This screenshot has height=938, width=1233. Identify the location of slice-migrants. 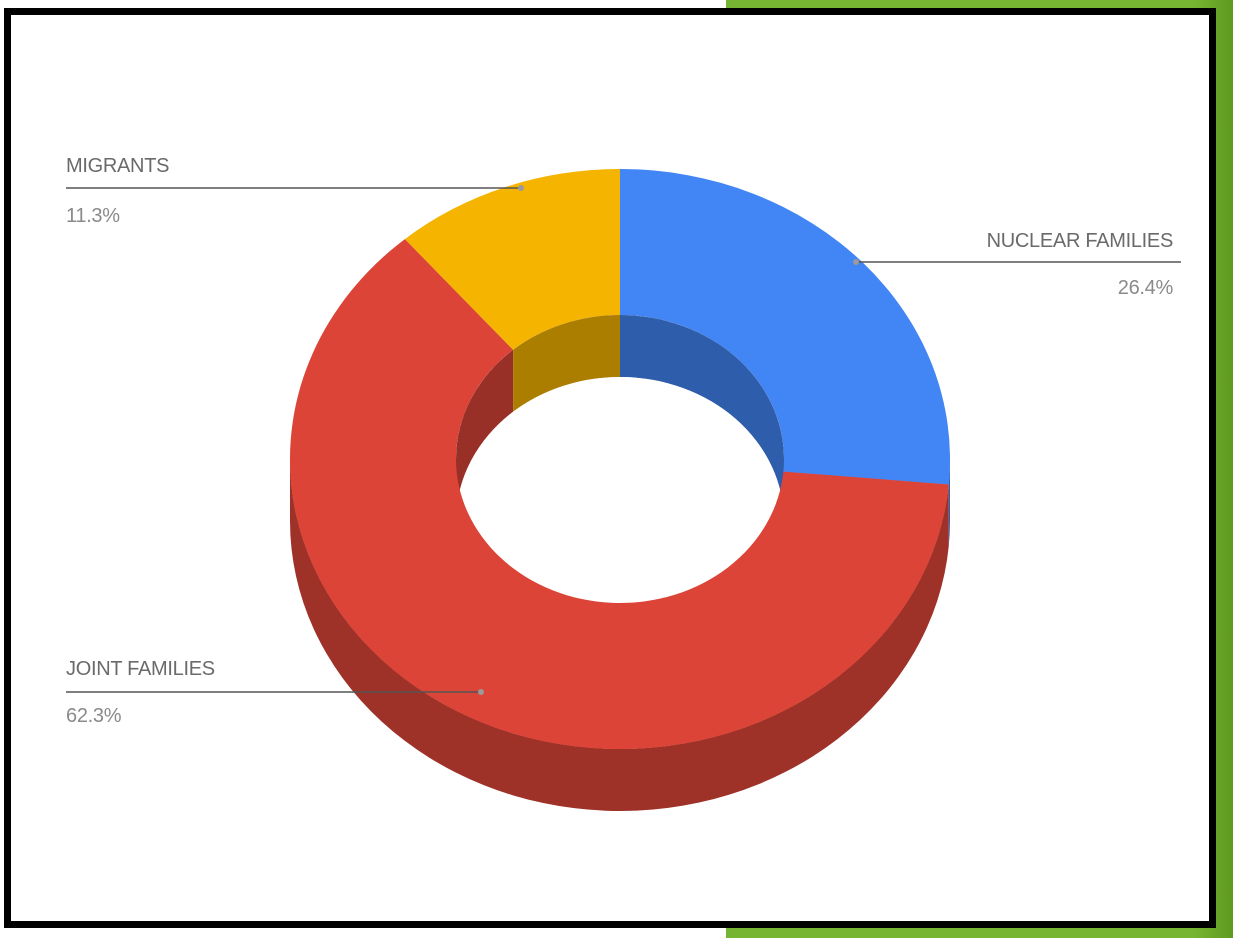
(512, 259).